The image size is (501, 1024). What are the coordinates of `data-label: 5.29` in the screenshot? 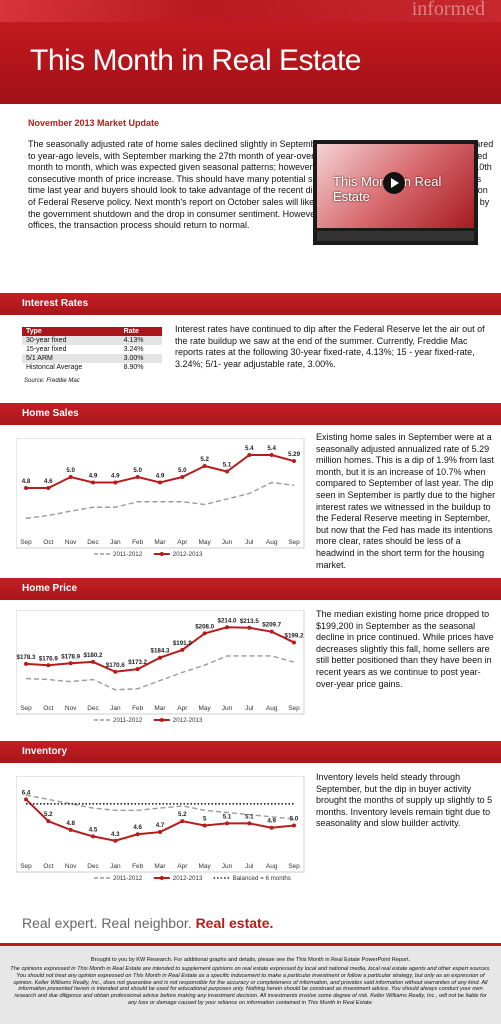 It's located at (294, 454).